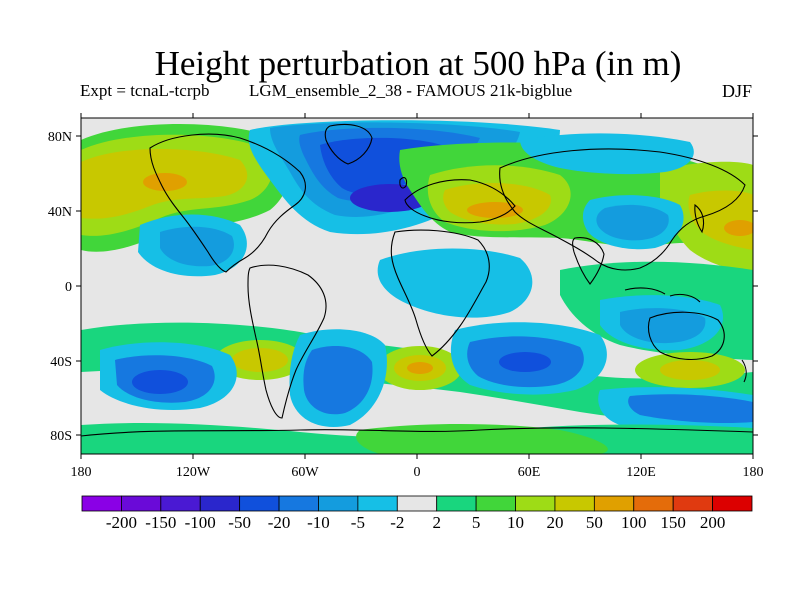 The width and height of the screenshot is (800, 600). I want to click on colorbar-label: 5, so click(476, 522).